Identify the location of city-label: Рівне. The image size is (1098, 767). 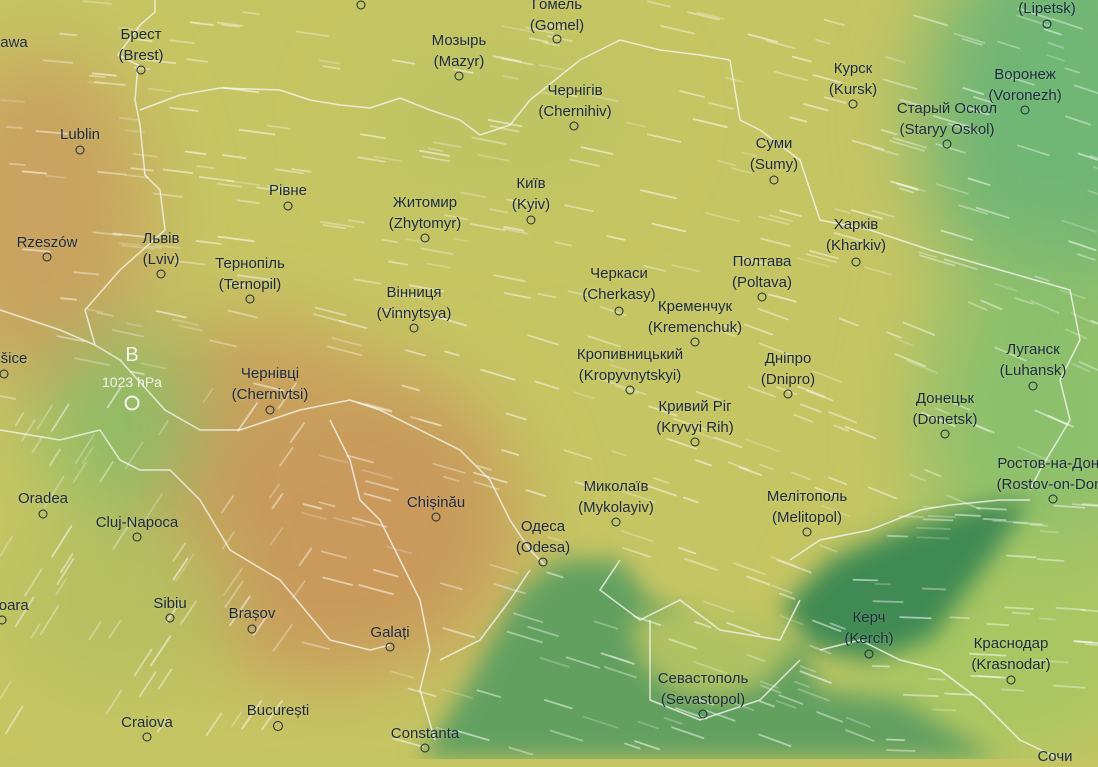
(288, 190).